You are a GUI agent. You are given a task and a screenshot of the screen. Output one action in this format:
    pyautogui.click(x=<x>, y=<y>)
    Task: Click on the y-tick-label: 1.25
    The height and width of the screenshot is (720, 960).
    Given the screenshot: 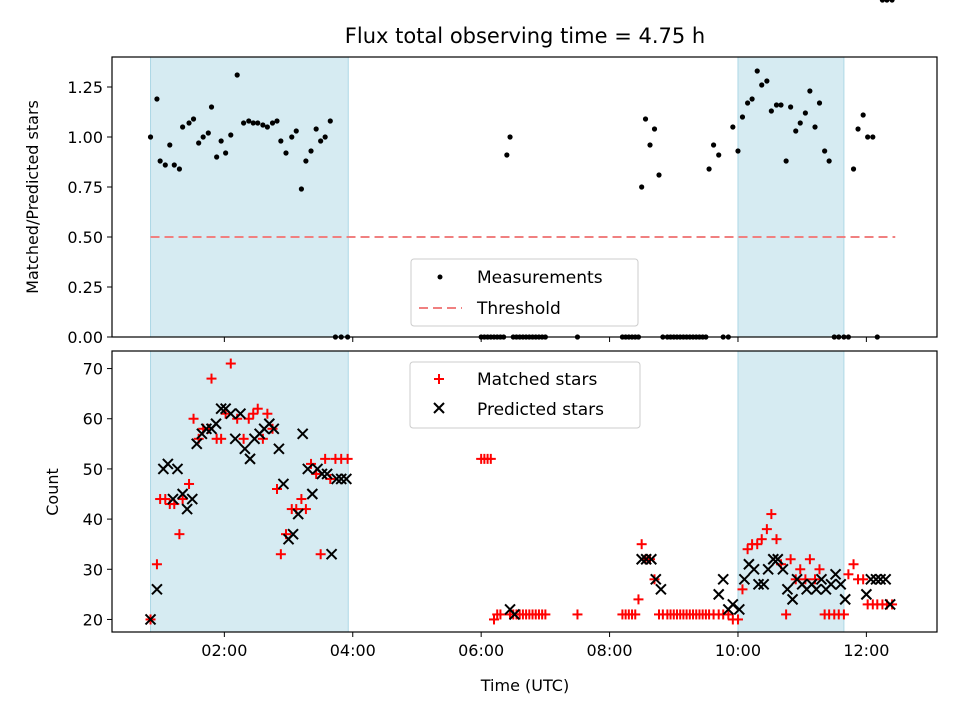 What is the action you would take?
    pyautogui.click(x=85, y=87)
    